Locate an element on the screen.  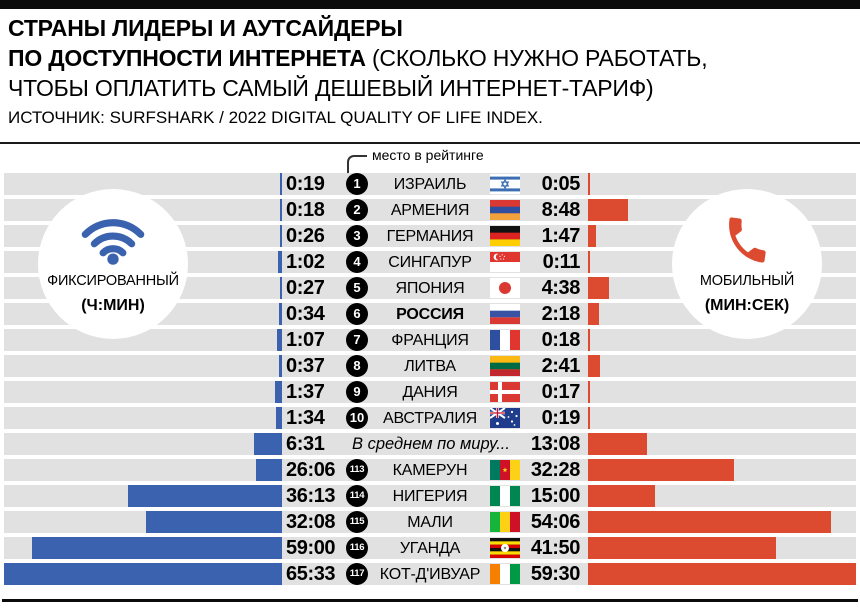
country-label: УГАНДА is located at coordinates (430, 548).